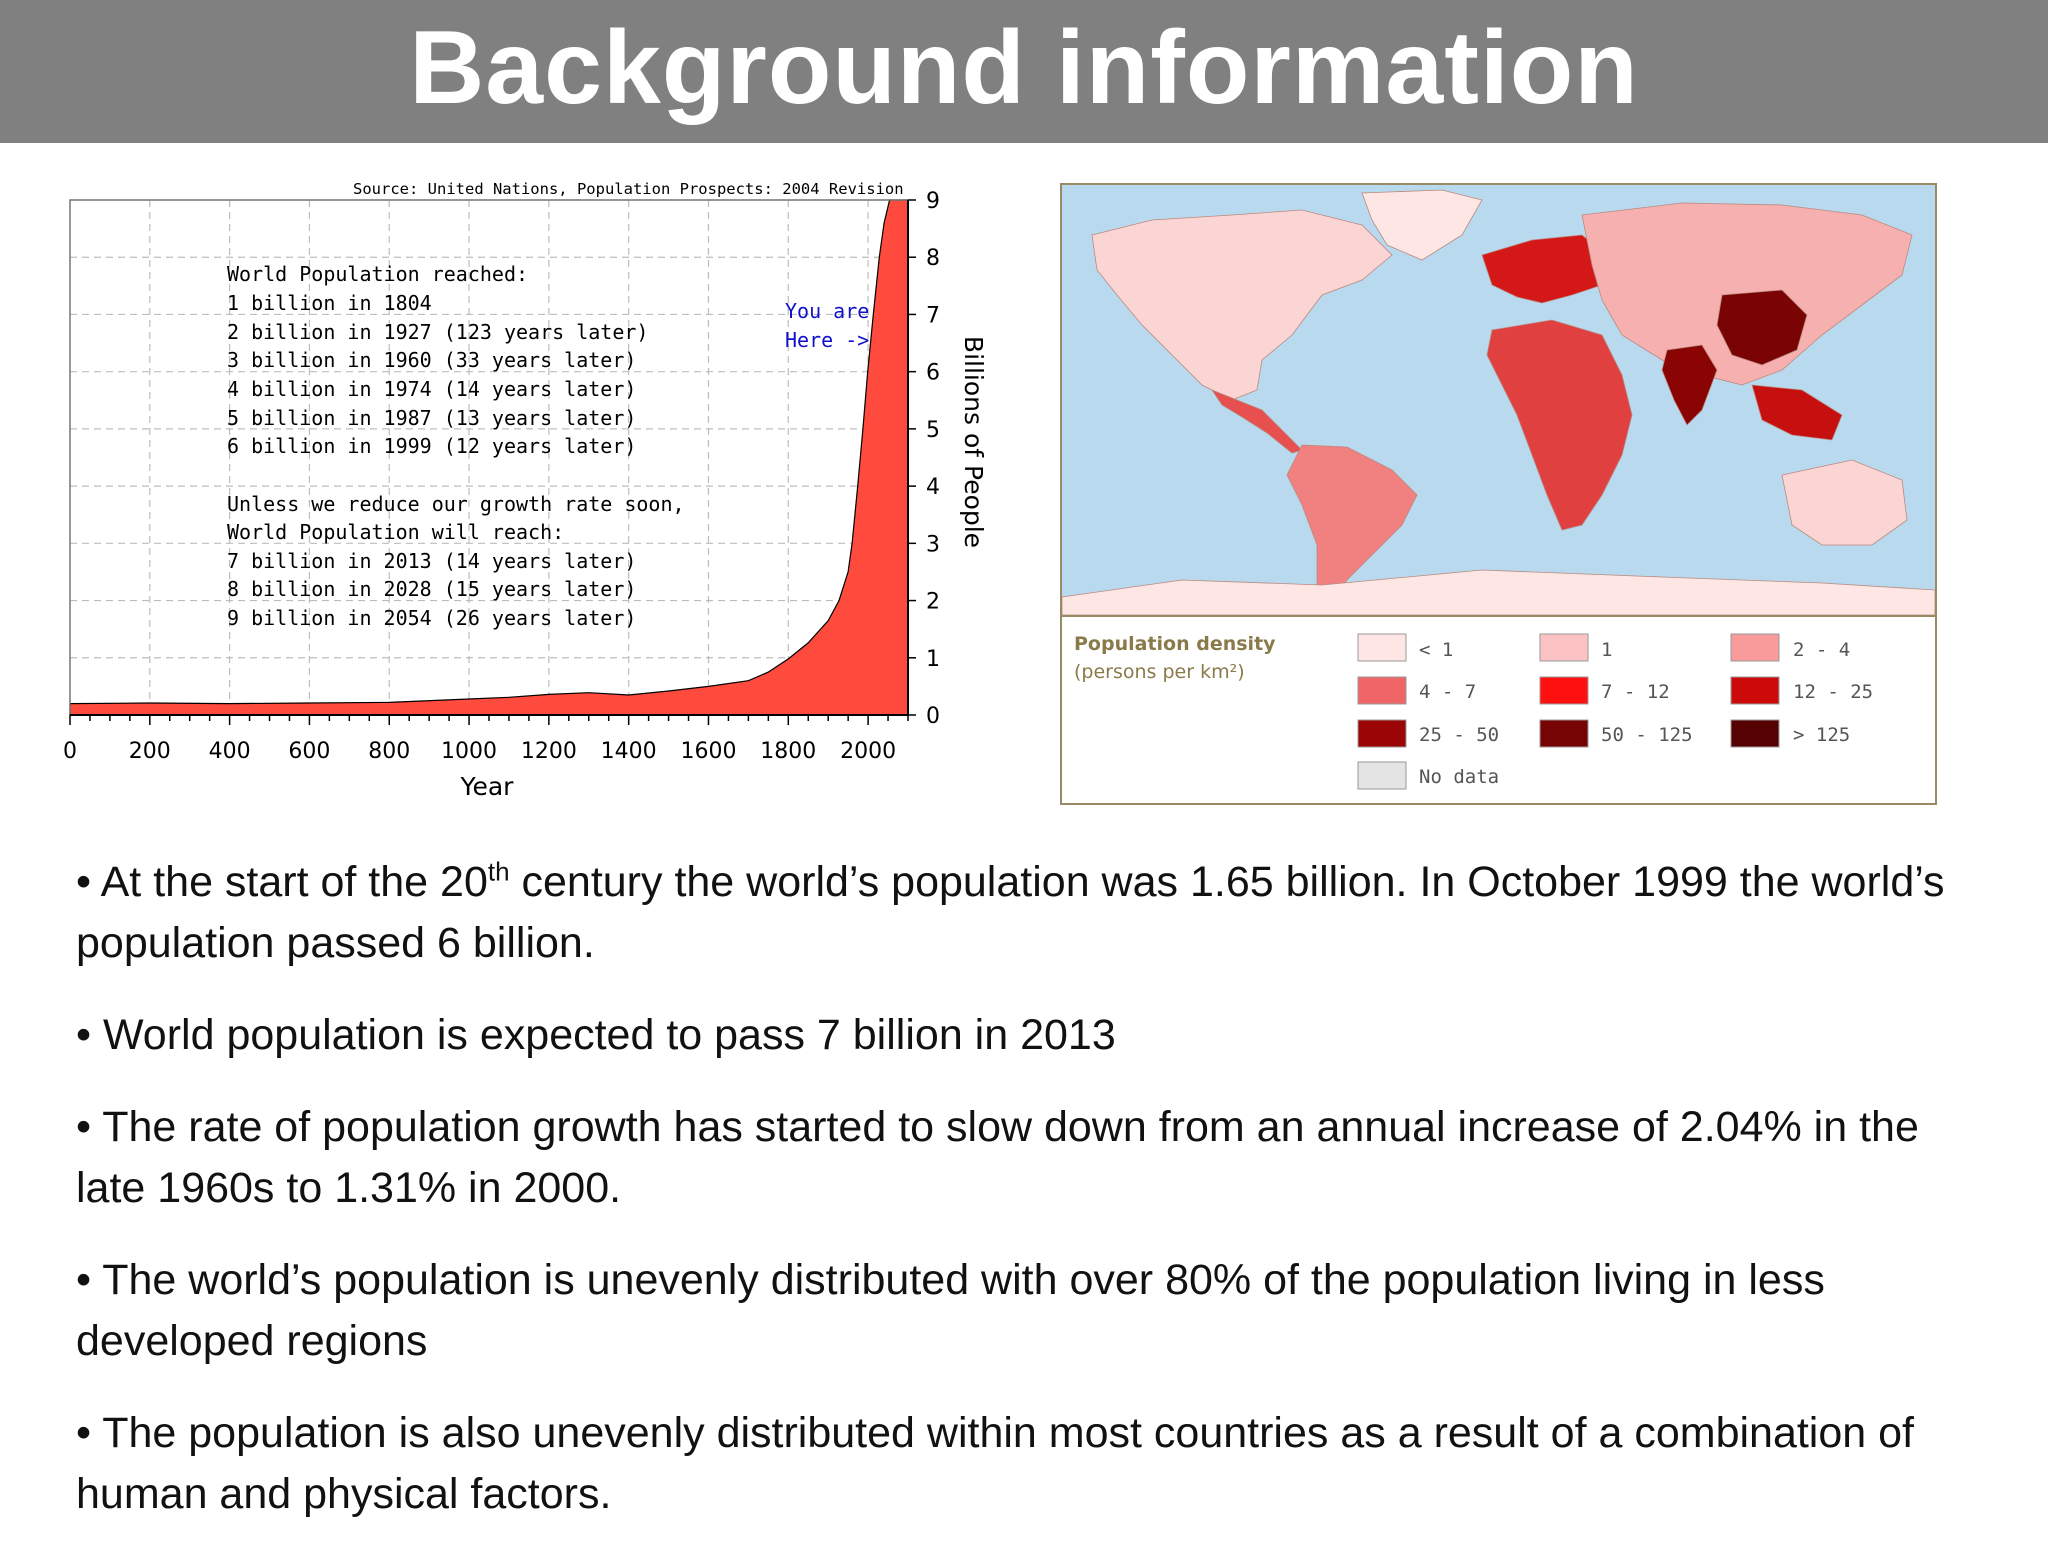 This screenshot has width=2048, height=1556. What do you see at coordinates (329, 303) in the screenshot?
I see `milestone-1: 1 billion in 1804` at bounding box center [329, 303].